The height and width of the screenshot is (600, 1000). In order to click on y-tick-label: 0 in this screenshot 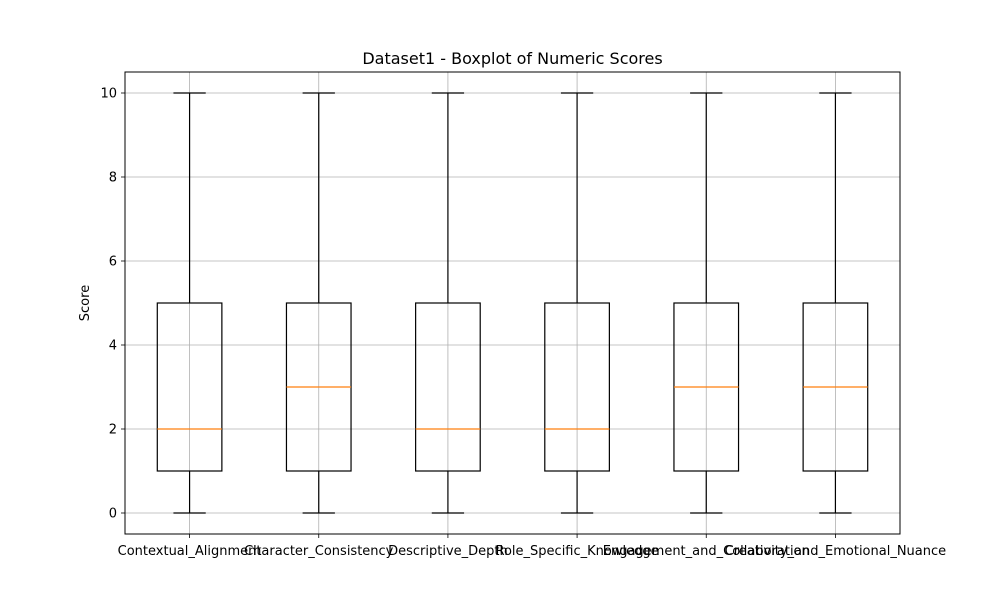, I will do `click(113, 514)`.